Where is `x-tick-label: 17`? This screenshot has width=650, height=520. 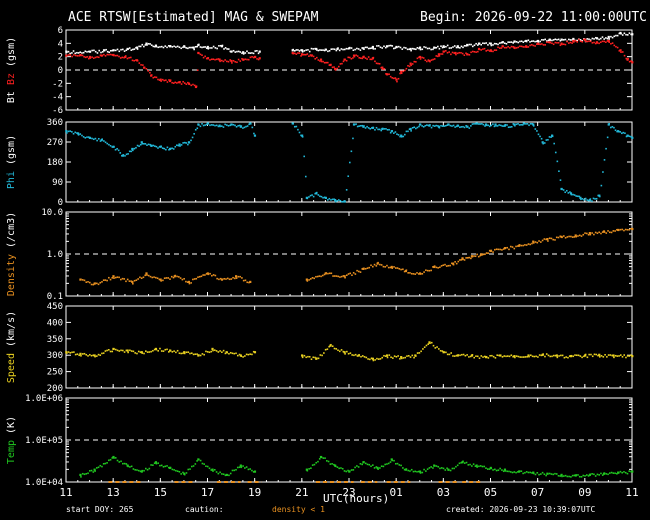 x-tick-label: 17 is located at coordinates (207, 492).